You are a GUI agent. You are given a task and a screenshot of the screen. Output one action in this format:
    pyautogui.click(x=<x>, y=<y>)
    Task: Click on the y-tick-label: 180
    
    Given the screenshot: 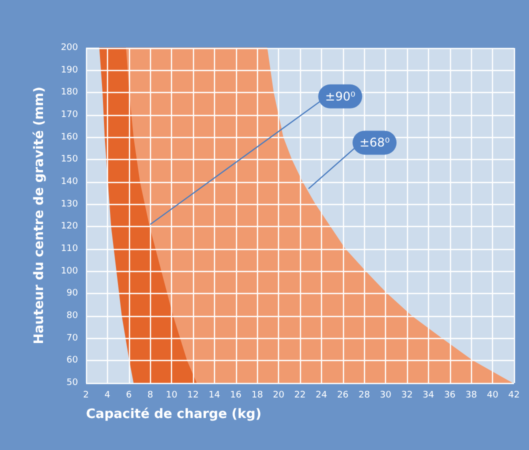 What is the action you would take?
    pyautogui.click(x=69, y=93)
    